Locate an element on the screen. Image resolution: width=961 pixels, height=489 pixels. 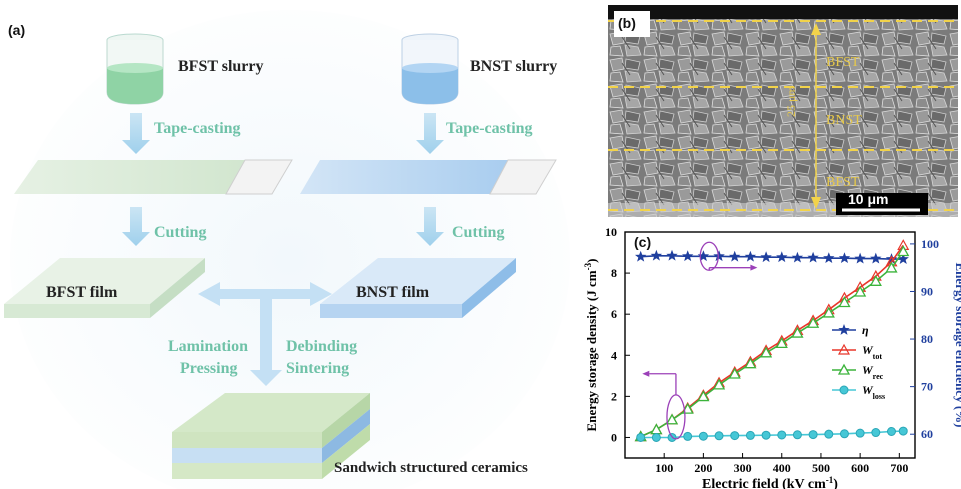
thickness-arrow-icon is located at coordinates (816, 116).